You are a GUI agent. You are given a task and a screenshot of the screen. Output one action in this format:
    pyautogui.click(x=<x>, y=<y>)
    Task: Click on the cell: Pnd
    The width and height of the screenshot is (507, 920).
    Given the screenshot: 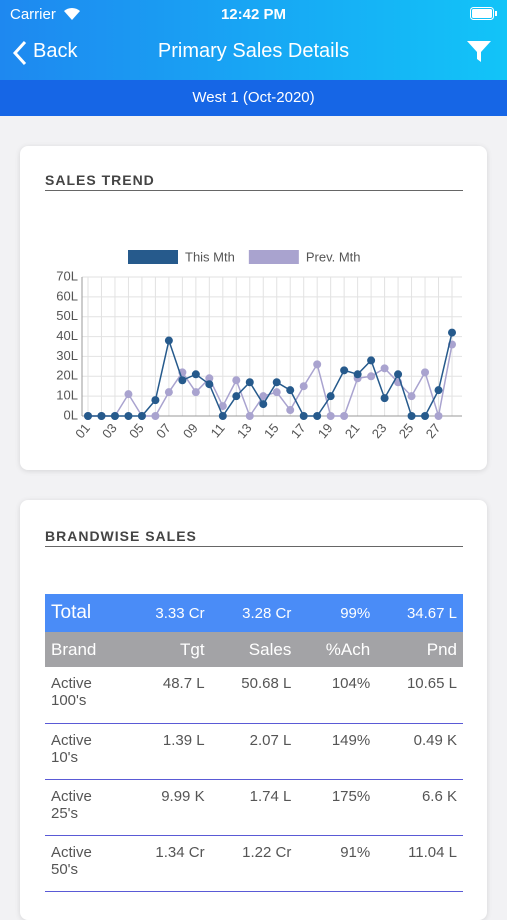 What is the action you would take?
    pyautogui.click(x=419, y=649)
    